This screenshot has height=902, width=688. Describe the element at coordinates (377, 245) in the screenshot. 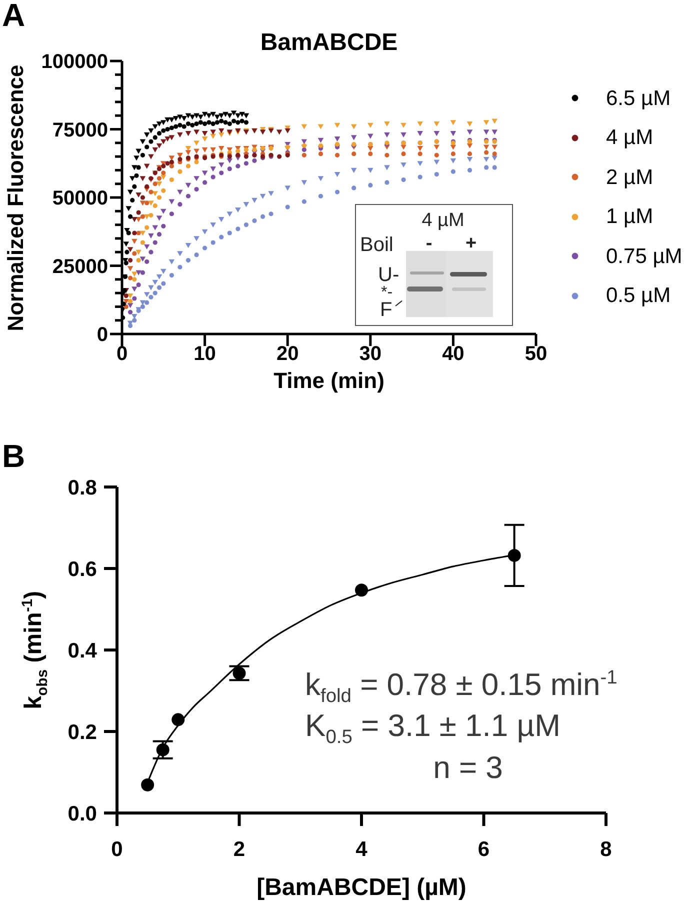

I see `annotation: Boil` at that location.